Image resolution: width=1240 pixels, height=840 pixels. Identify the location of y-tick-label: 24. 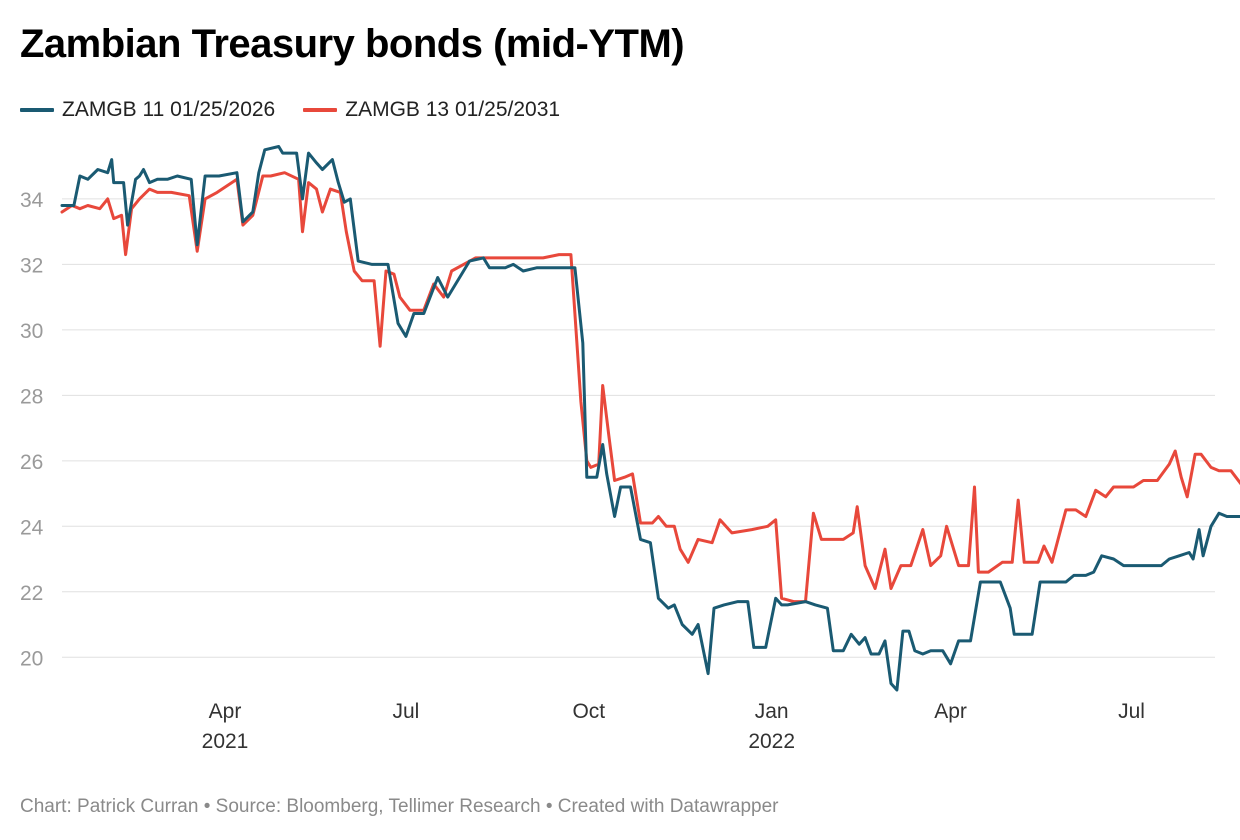
(32, 527).